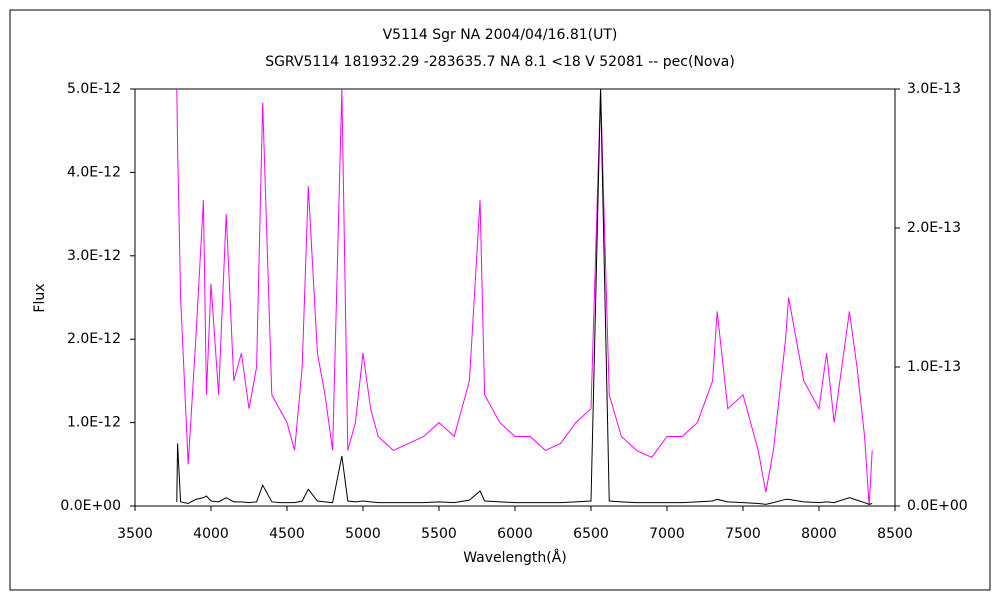 The image size is (1000, 600). I want to click on x-tick-label: 7500, so click(743, 534).